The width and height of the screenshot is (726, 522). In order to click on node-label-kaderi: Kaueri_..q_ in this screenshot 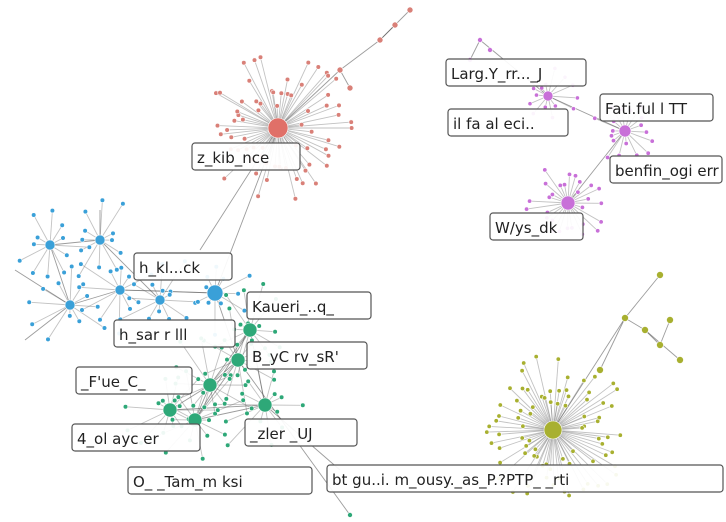, I will do `click(309, 305)`.